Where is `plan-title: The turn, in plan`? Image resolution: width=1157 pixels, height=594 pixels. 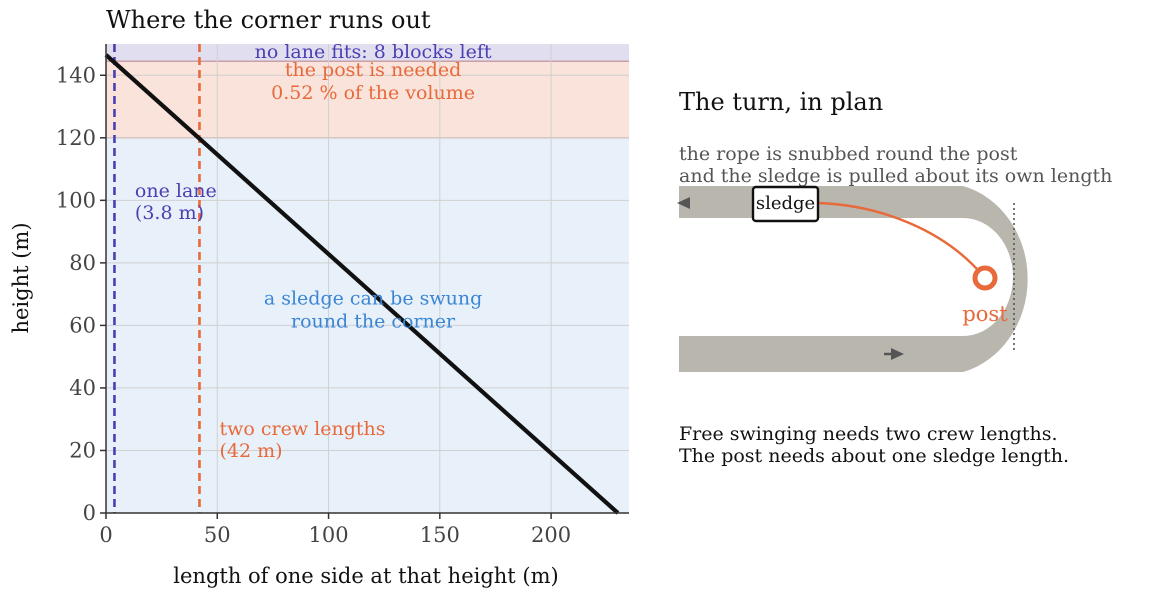 plan-title: The turn, in plan is located at coordinates (781, 102).